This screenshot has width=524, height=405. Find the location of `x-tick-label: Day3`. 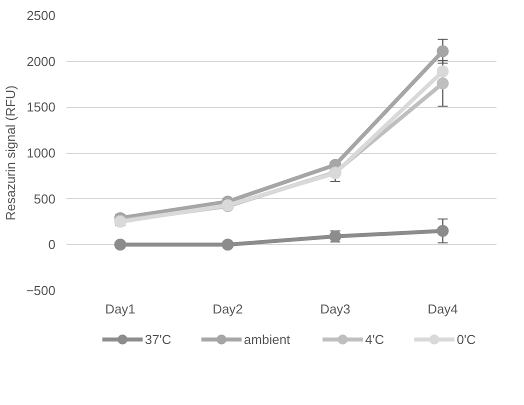

x-tick-label: Day3 is located at coordinates (335, 309).